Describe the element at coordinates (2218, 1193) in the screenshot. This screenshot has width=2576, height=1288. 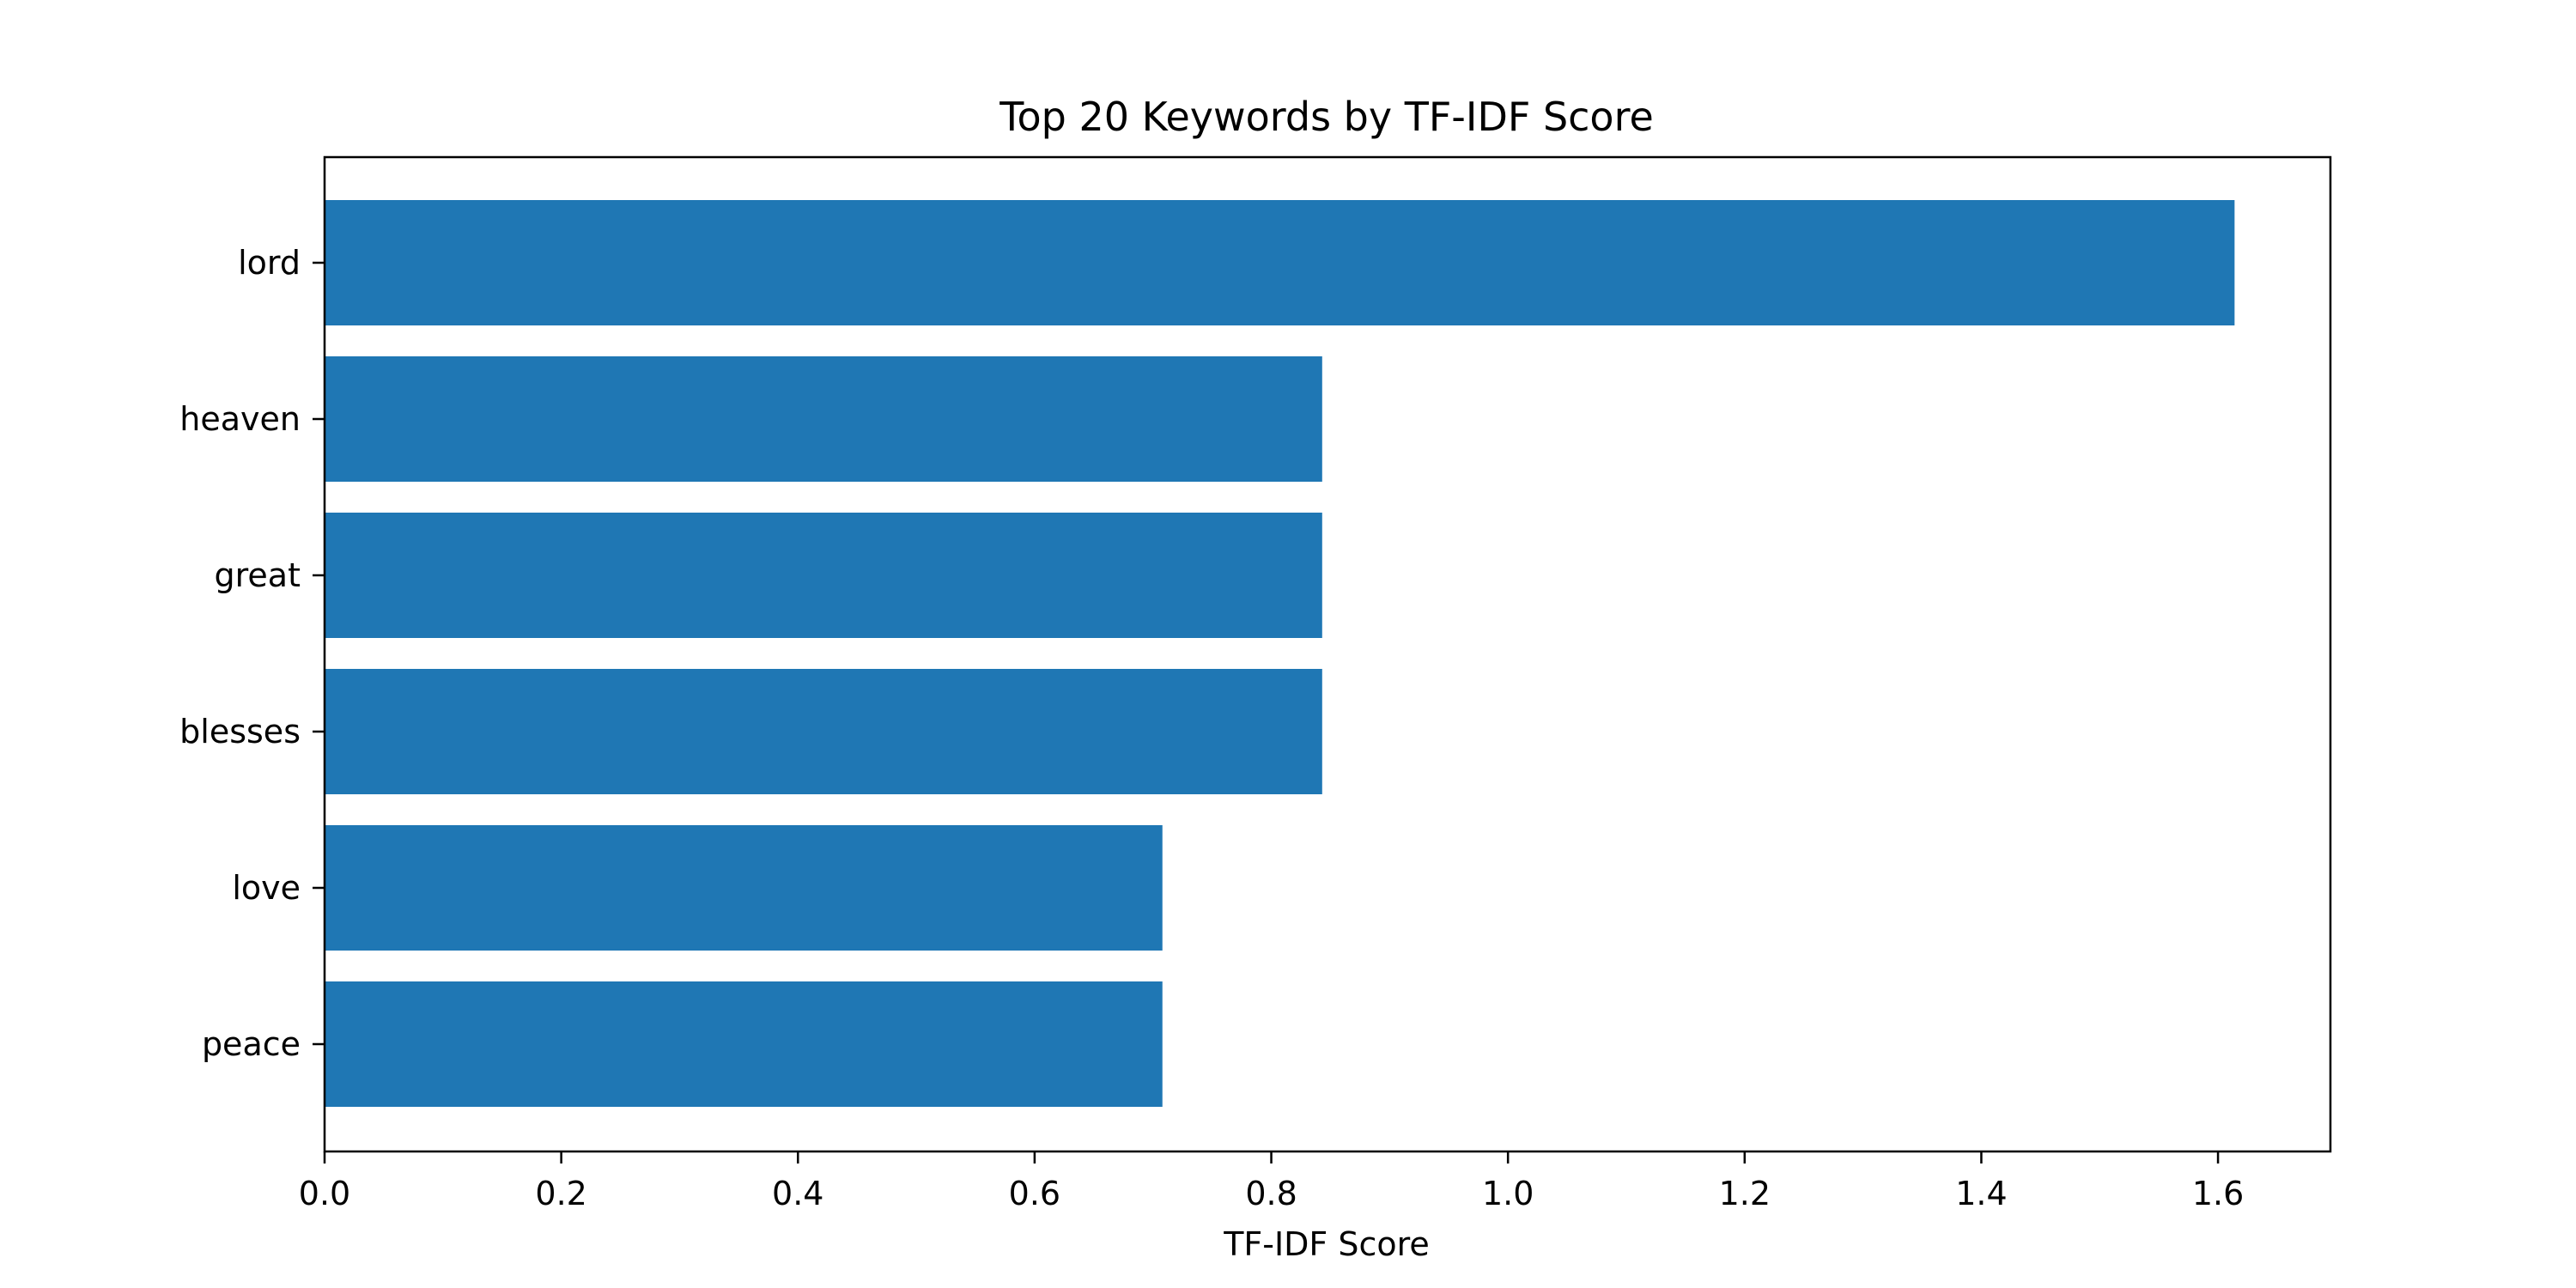
I see `x-tick-label: 1.6` at that location.